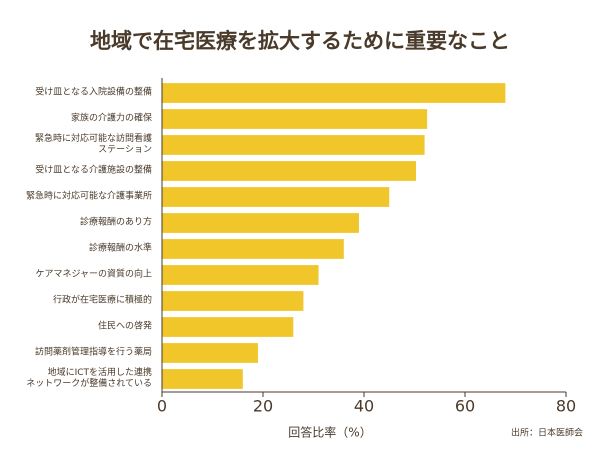 The width and height of the screenshot is (600, 450). Describe the element at coordinates (566, 406) in the screenshot. I see `x-tick-label: 80` at that location.